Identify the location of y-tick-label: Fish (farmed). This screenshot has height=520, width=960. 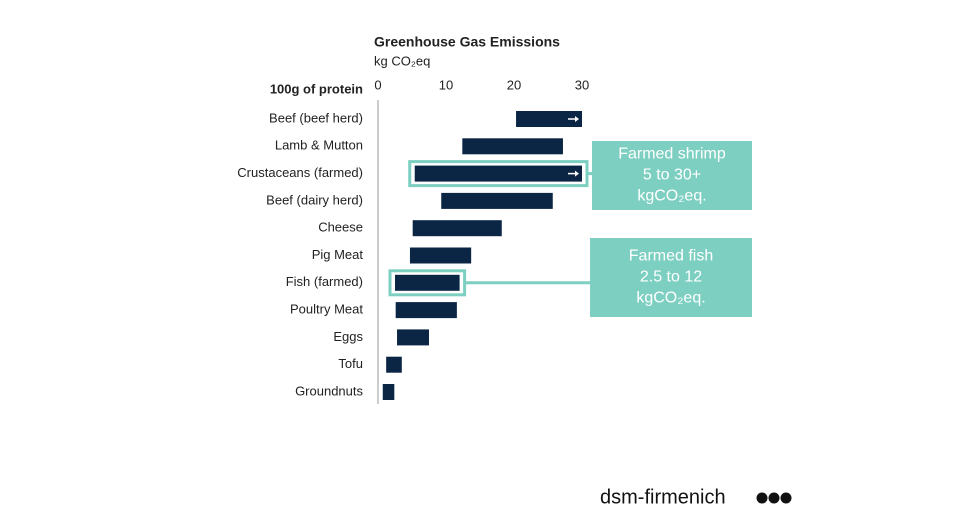
(324, 281).